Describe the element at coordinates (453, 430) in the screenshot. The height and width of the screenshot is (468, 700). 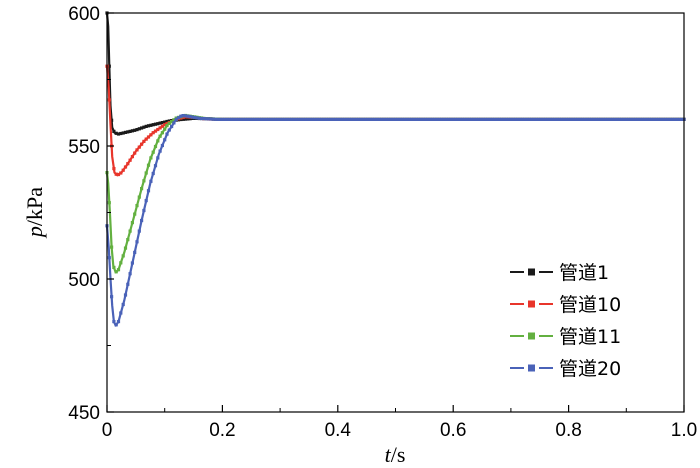
I see `x-tick-label: 0.6` at that location.